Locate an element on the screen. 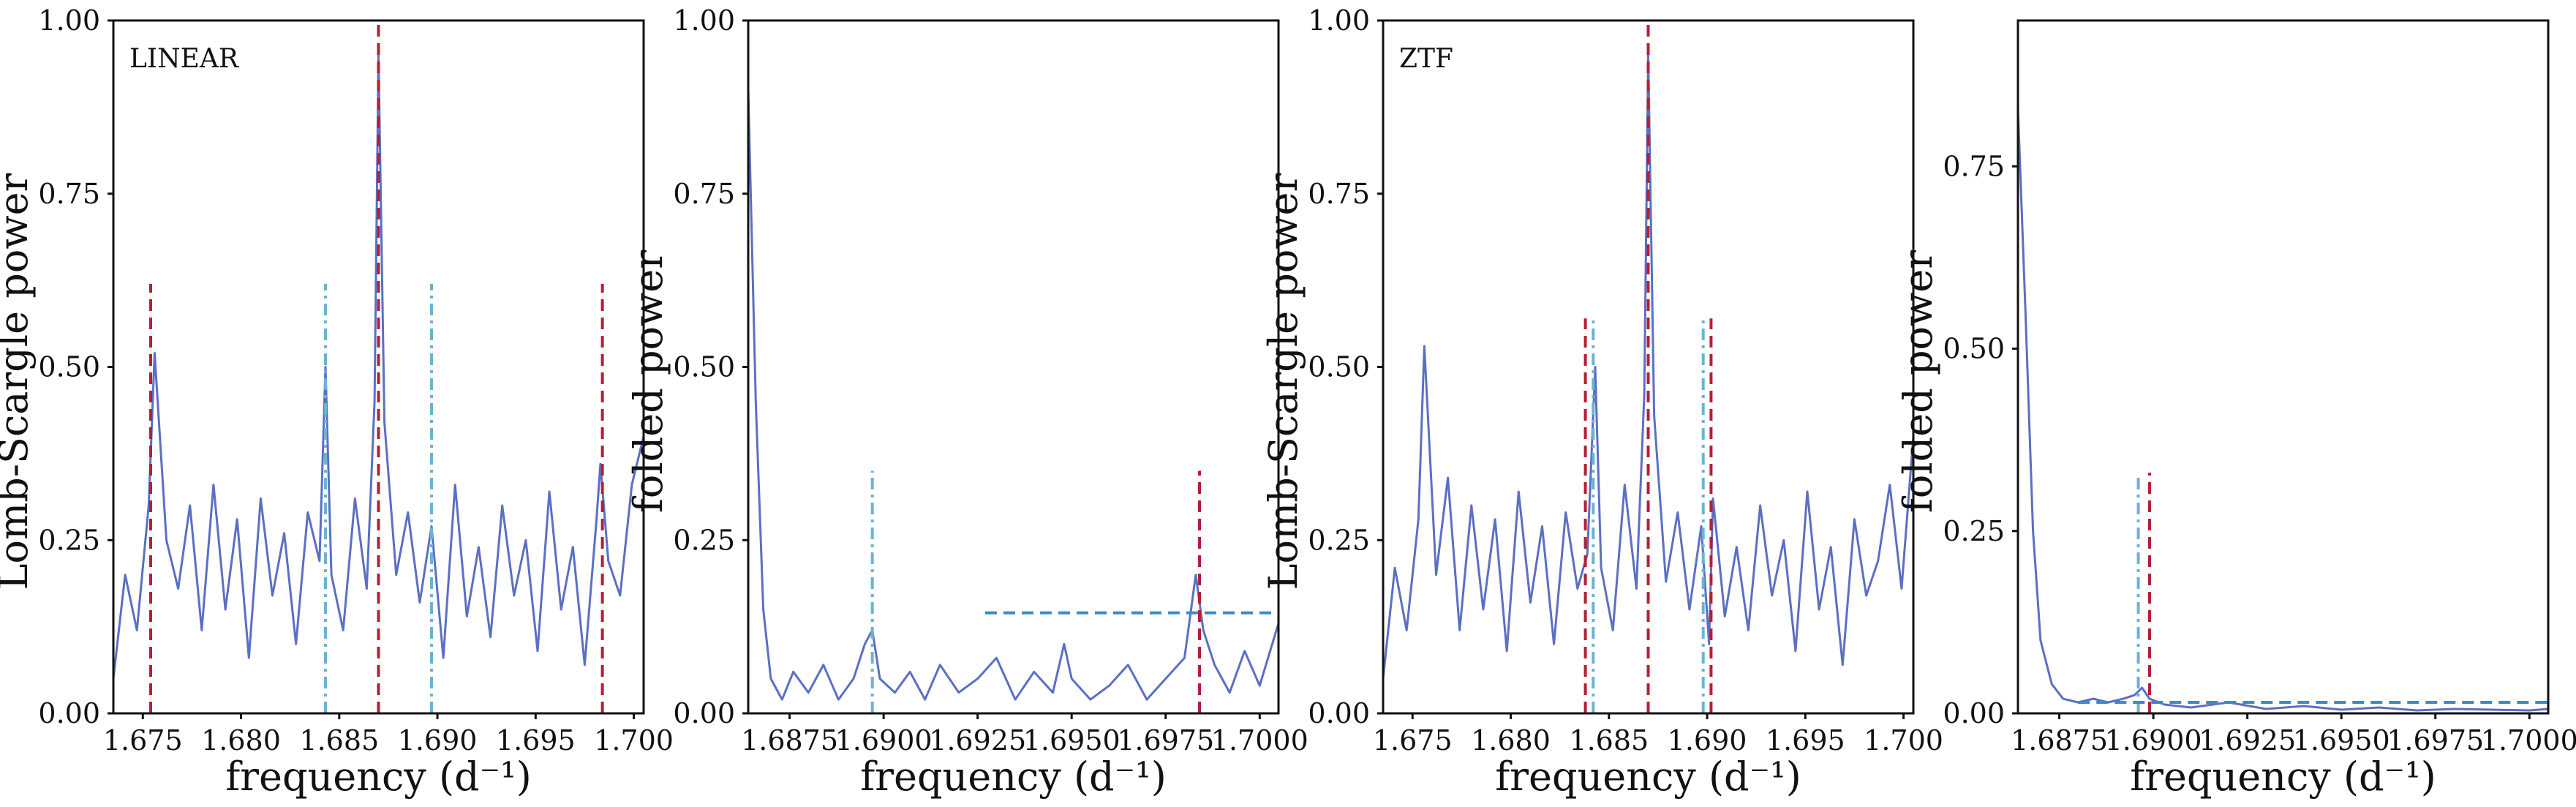 The image size is (2576, 807). panel-label: ZTF is located at coordinates (1426, 59).